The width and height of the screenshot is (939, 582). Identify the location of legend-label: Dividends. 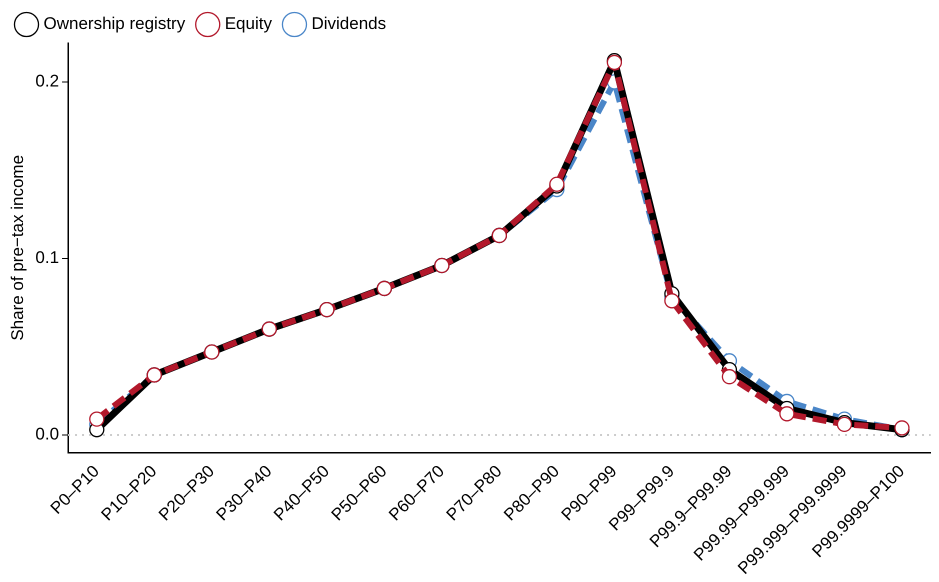
(348, 24).